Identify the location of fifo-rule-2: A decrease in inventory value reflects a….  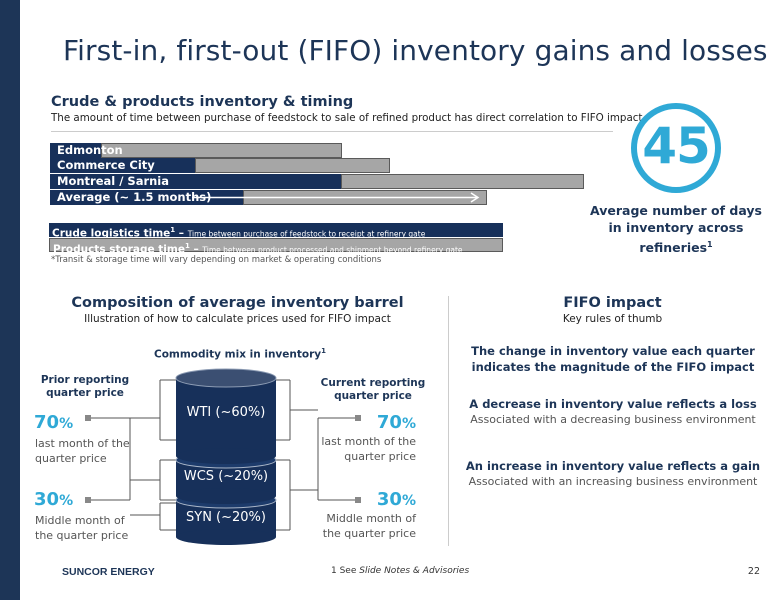
(613, 404).